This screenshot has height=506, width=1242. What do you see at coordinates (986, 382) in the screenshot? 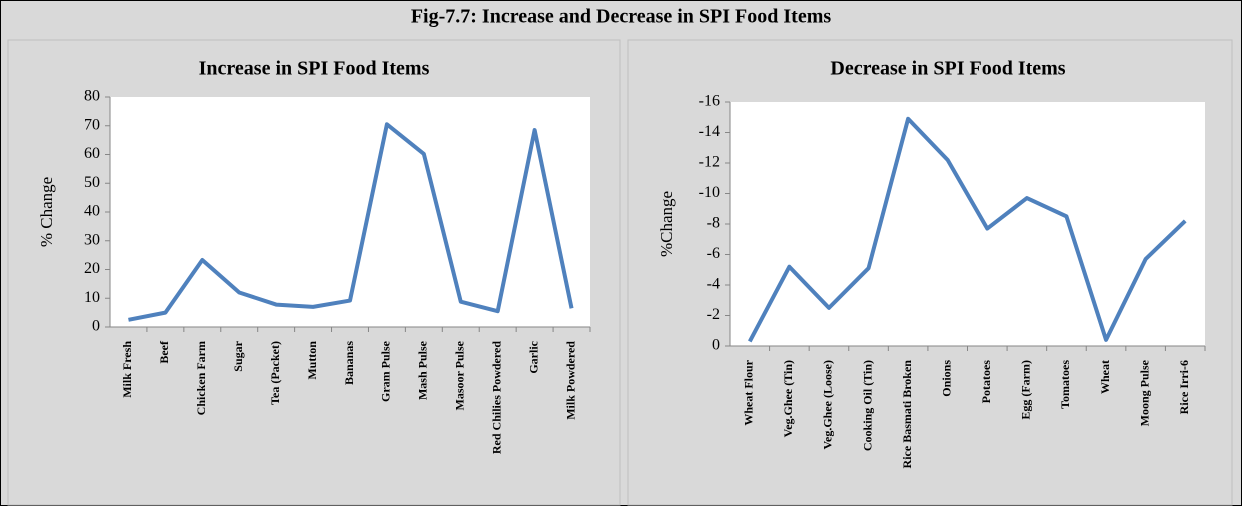
I see `x-tick-label: Potatoes` at bounding box center [986, 382].